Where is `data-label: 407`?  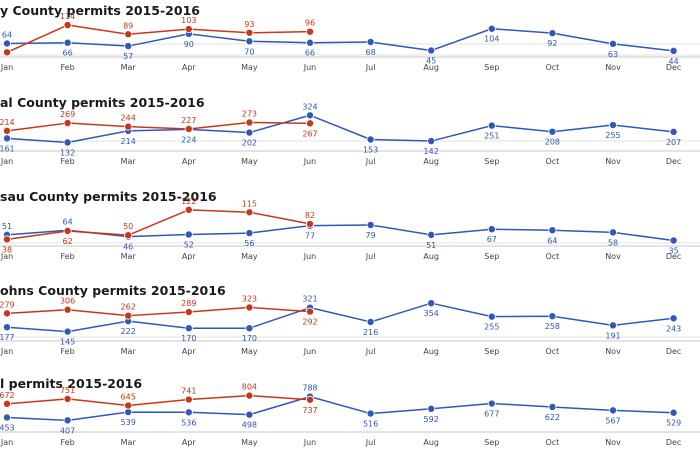
data-label: 407 is located at coordinates (67, 430).